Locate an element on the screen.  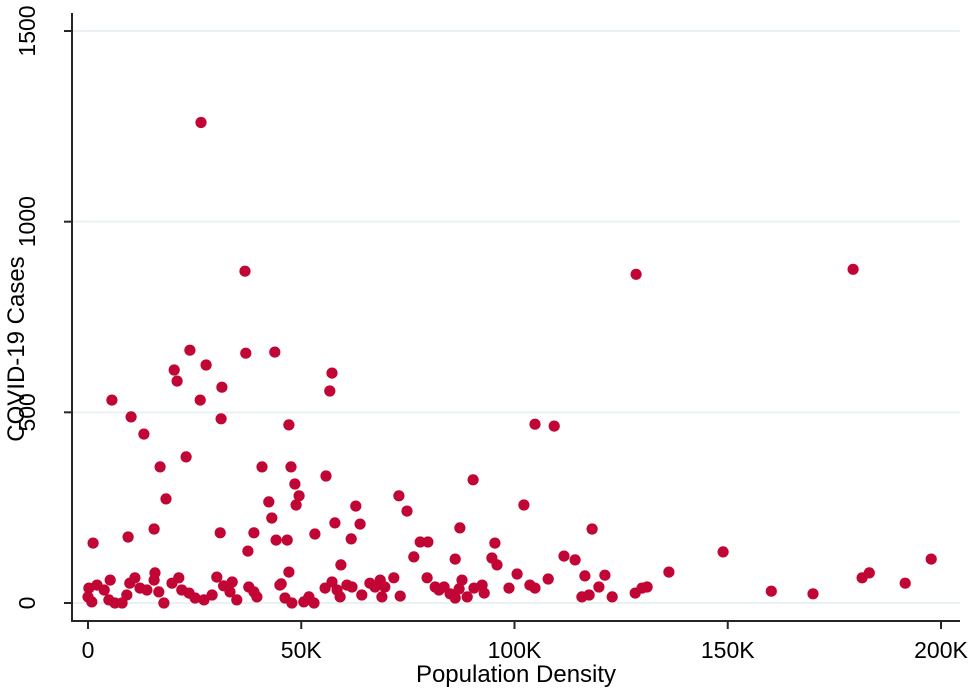
x-tick-label: 150K is located at coordinates (728, 650).